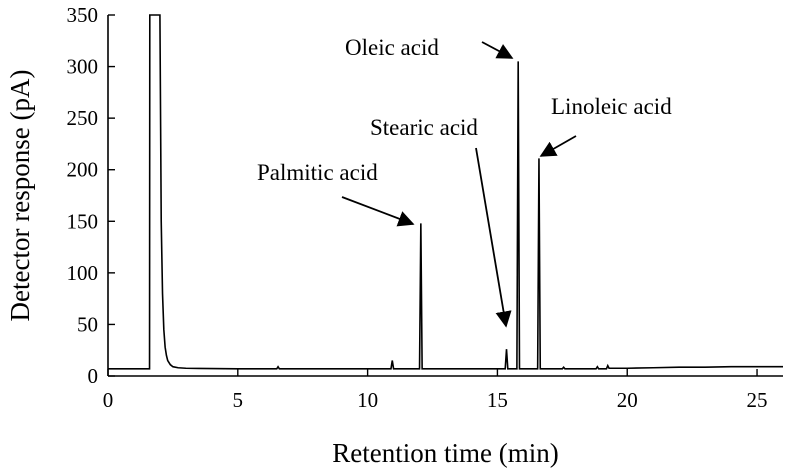 This screenshot has height=475, width=788. I want to click on y-tick-label: 300, so click(83, 67).